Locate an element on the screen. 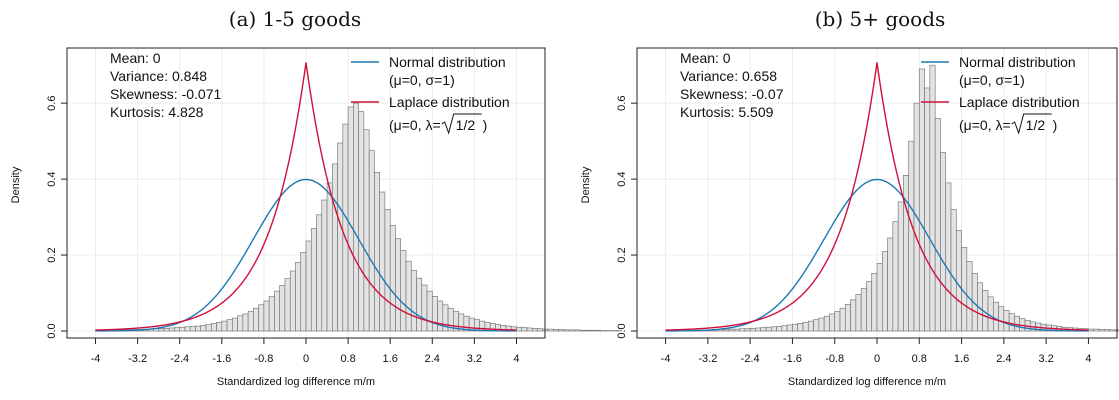 This screenshot has height=400, width=1119. y-tick-label: 0.4 is located at coordinates (622, 178).